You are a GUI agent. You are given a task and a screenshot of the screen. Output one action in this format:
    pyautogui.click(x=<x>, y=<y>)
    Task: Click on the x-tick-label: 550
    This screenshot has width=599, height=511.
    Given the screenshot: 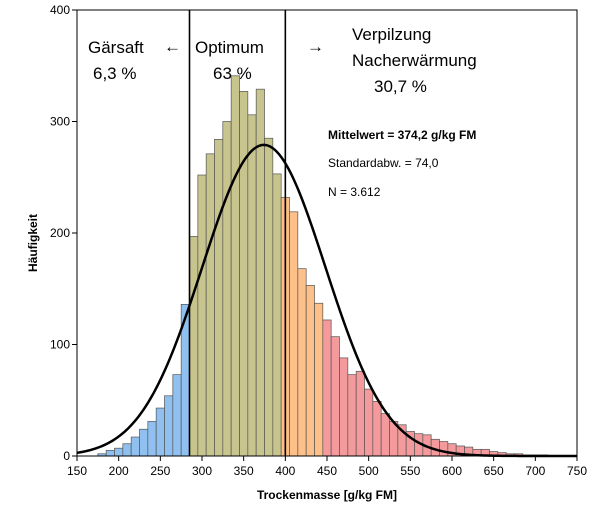 What is the action you would take?
    pyautogui.click(x=410, y=471)
    